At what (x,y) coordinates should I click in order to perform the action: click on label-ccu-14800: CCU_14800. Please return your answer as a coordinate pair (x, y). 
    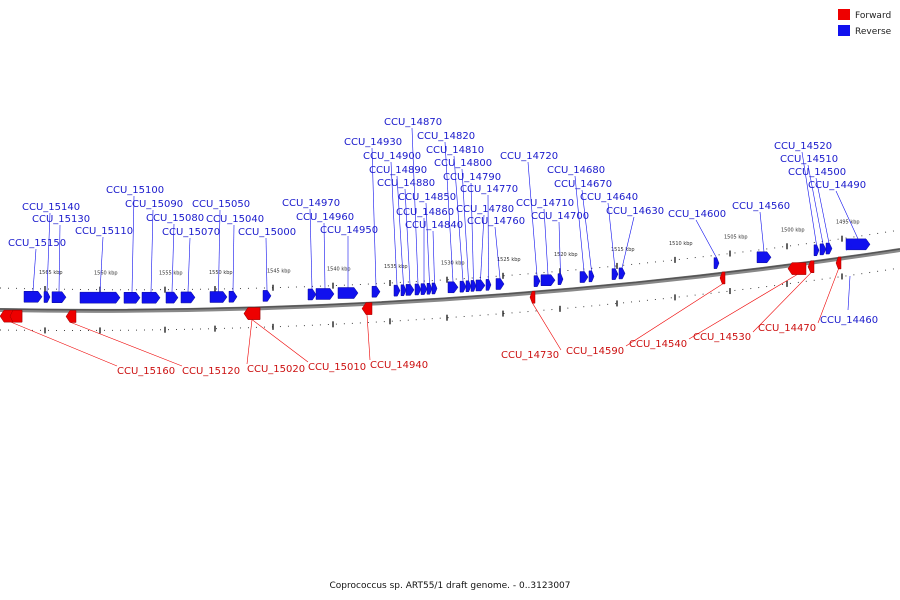
    Looking at the image, I should click on (463, 163).